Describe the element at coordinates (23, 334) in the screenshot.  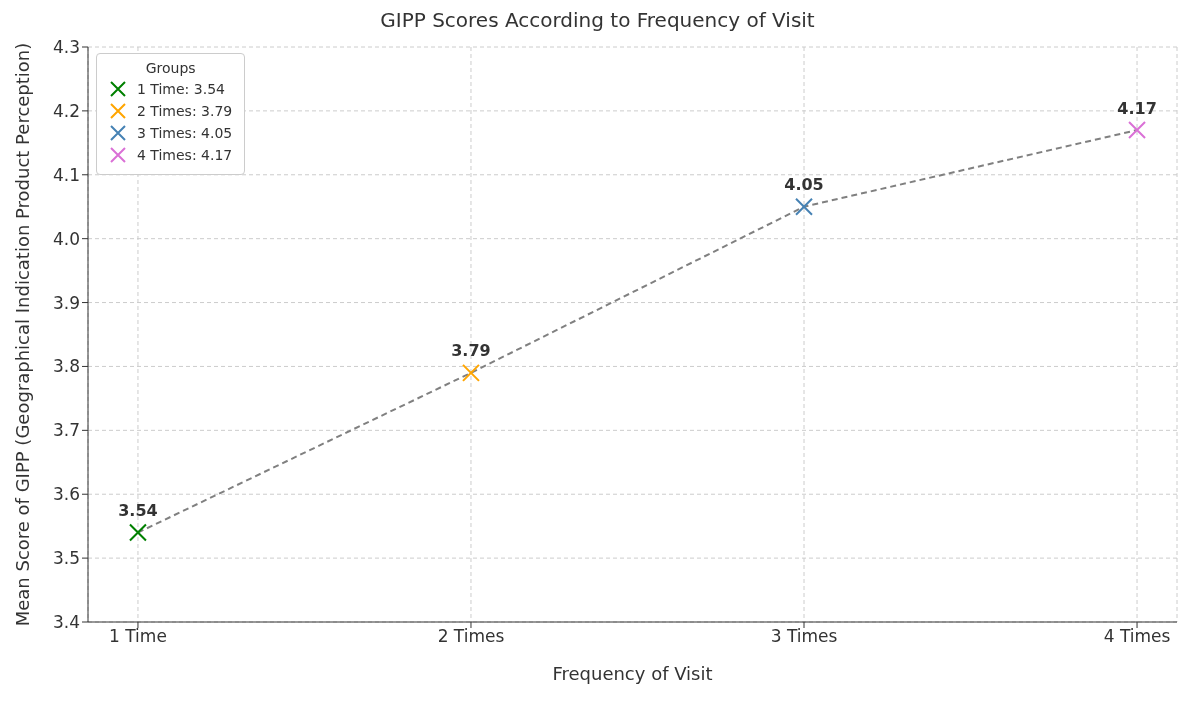
I see `y-axis-title: Mean Score of GIPP (Geographical Indication Product Perception)` at that location.